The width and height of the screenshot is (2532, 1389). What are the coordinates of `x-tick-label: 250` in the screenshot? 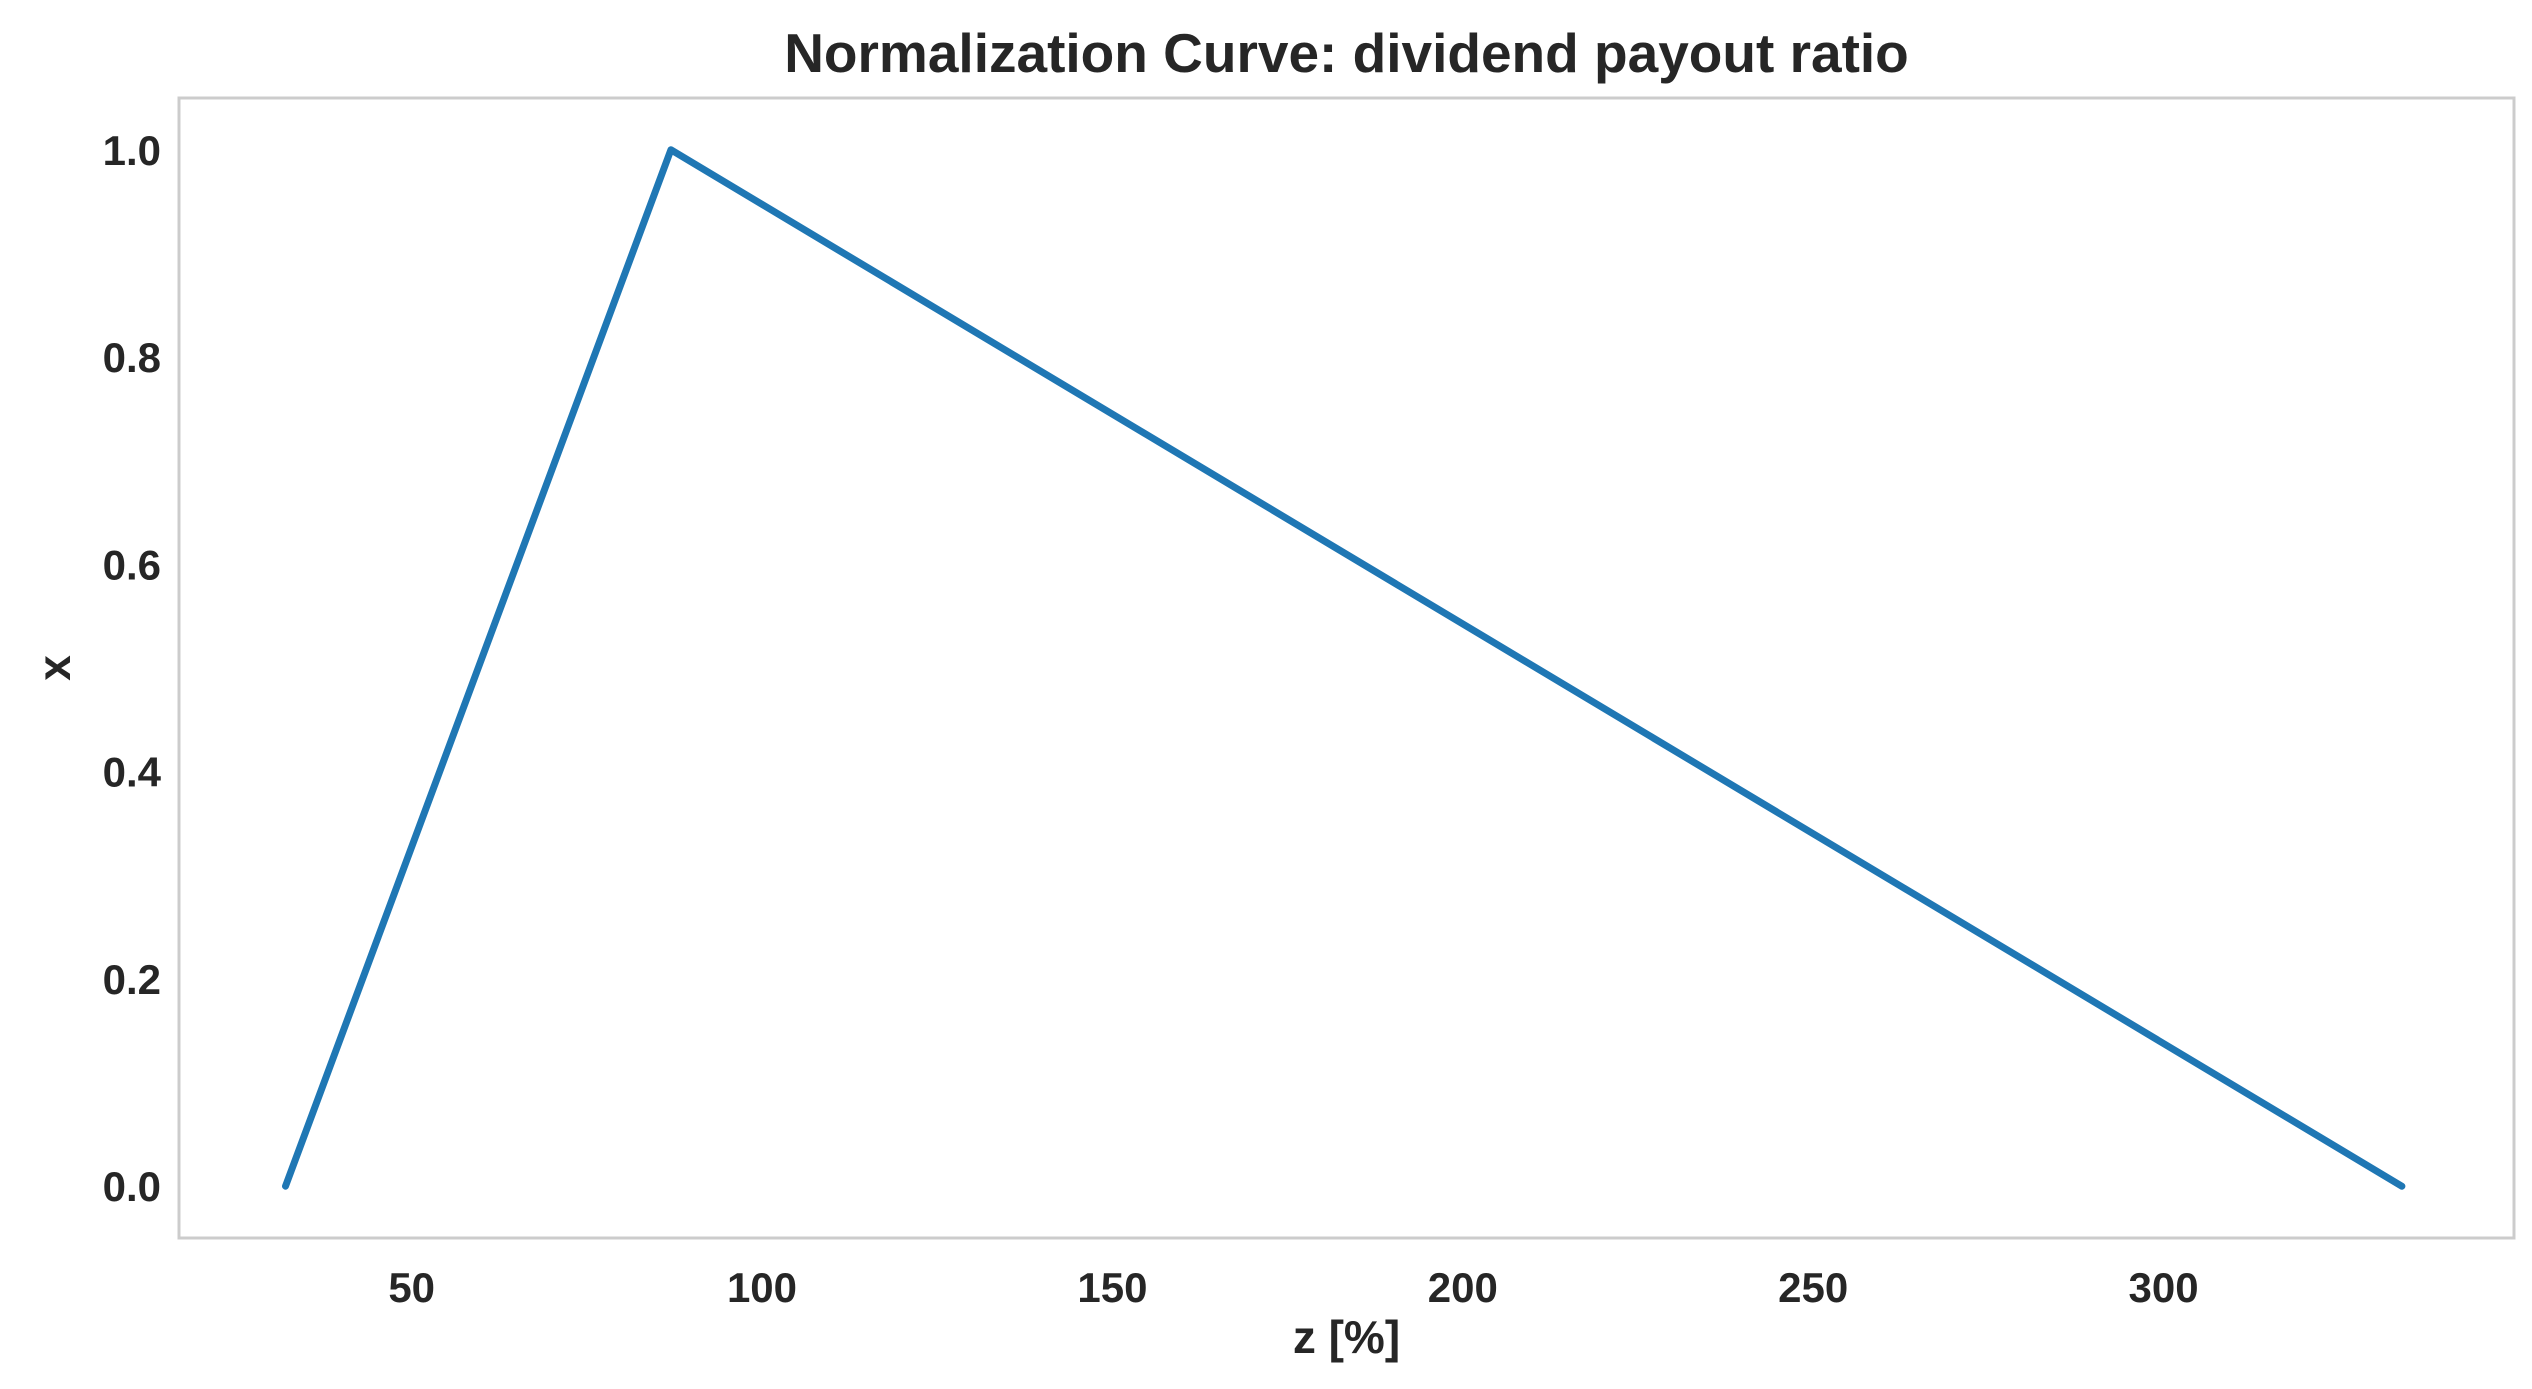 It's located at (1813, 1287).